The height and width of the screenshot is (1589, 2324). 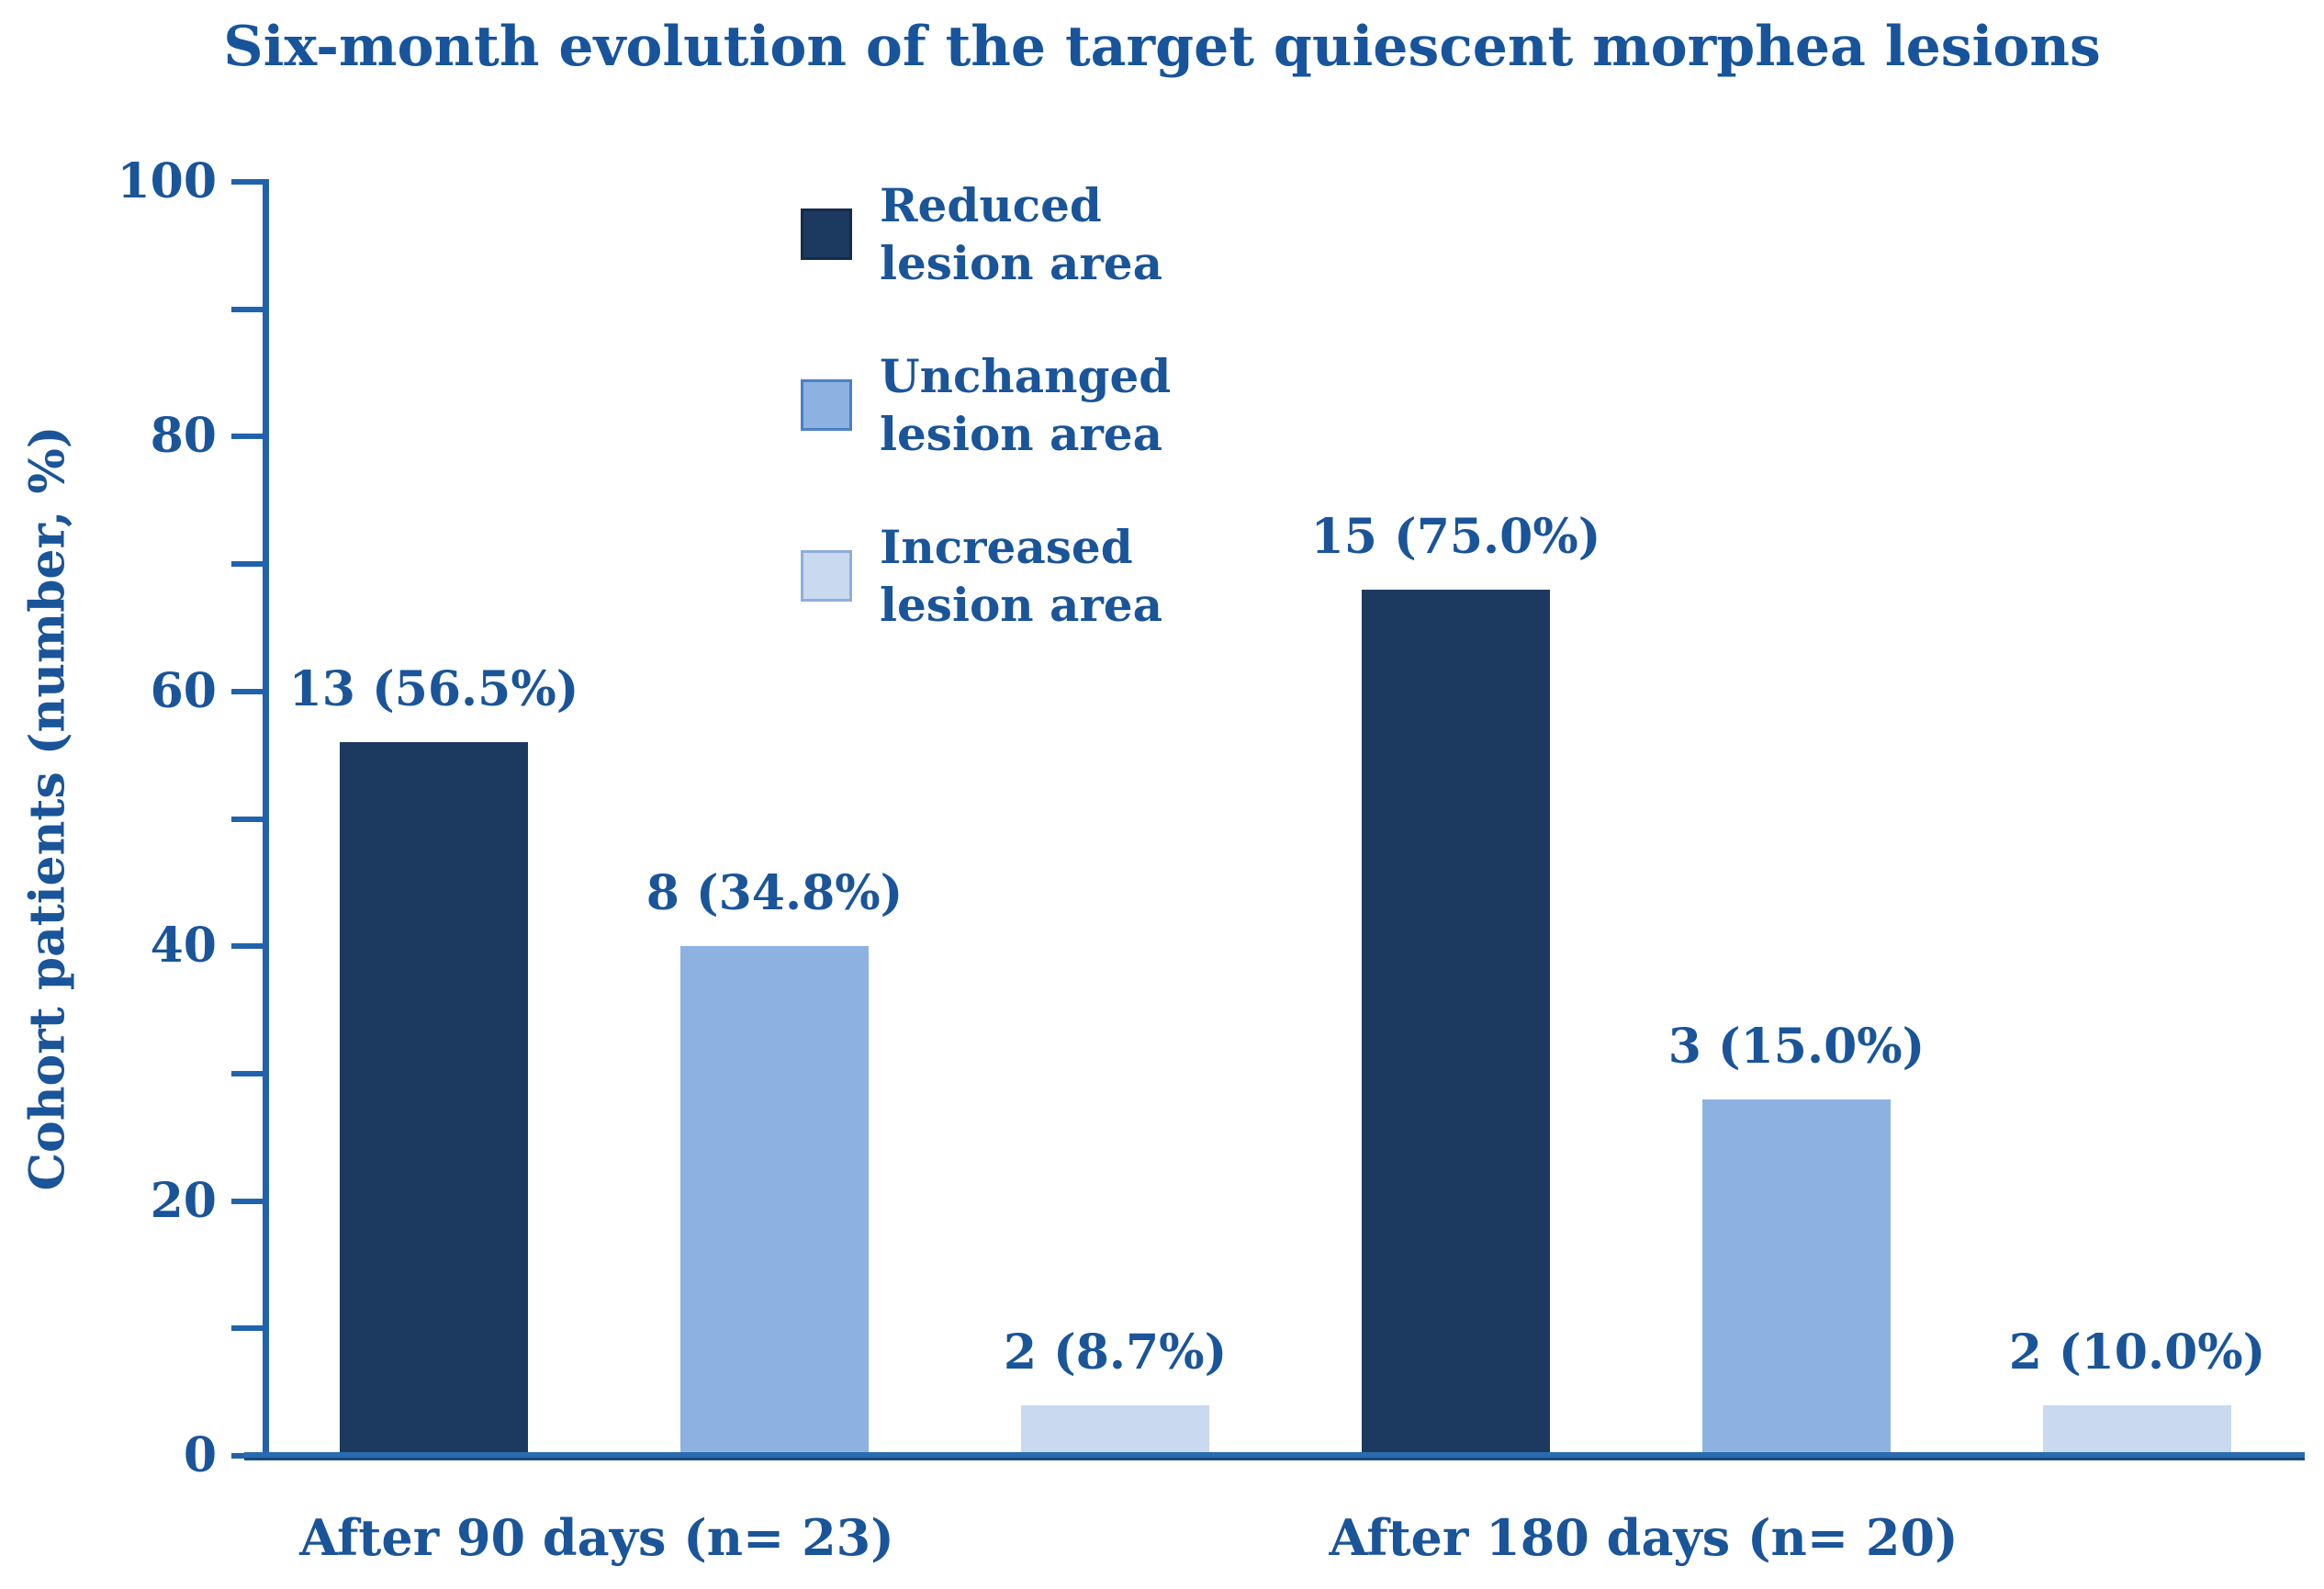 I want to click on bar-reduced-group1, so click(x=434, y=1099).